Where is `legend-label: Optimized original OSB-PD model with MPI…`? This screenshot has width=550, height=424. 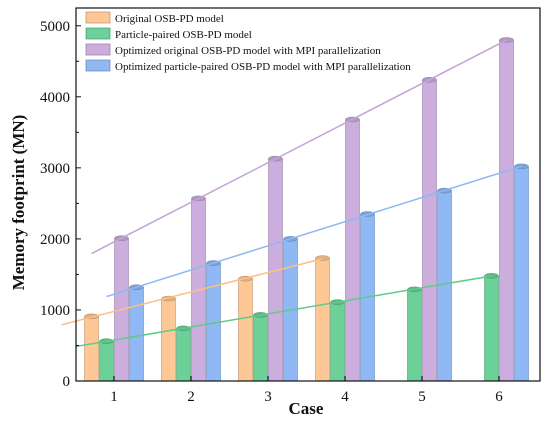 legend-label: Optimized original OSB-PD model with MPI… is located at coordinates (248, 51).